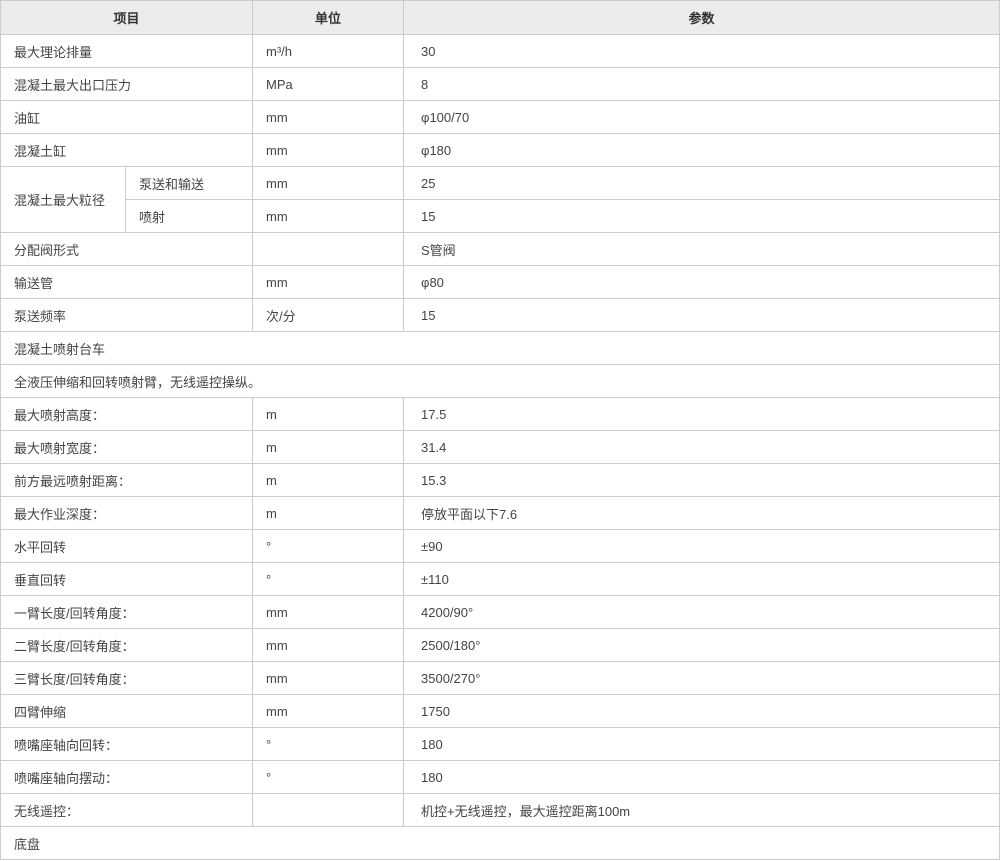 Image resolution: width=1002 pixels, height=861 pixels. Describe the element at coordinates (328, 51) in the screenshot. I see `unit-cell: m³/h` at that location.